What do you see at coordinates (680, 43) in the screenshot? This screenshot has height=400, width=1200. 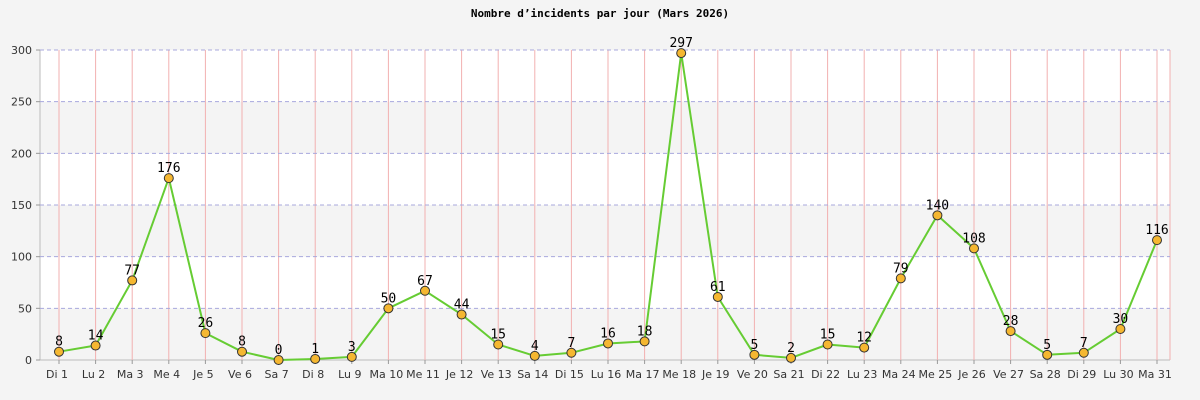 I see `data-label: 297` at bounding box center [680, 43].